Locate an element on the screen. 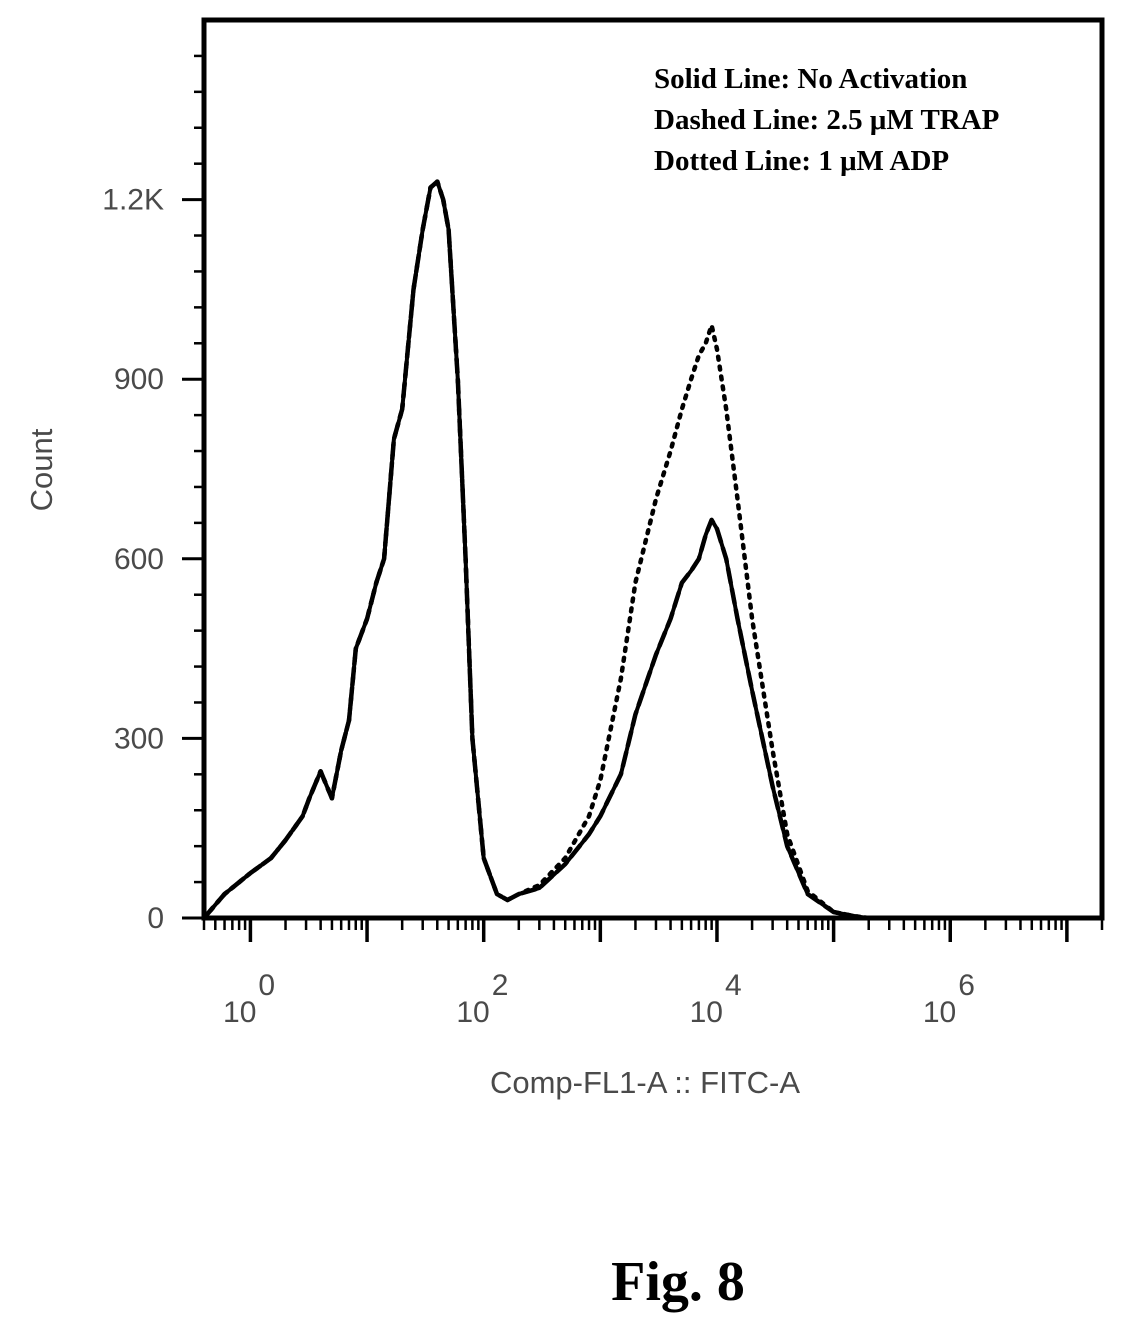  figure-caption: Fig. 8 is located at coordinates (678, 1282).